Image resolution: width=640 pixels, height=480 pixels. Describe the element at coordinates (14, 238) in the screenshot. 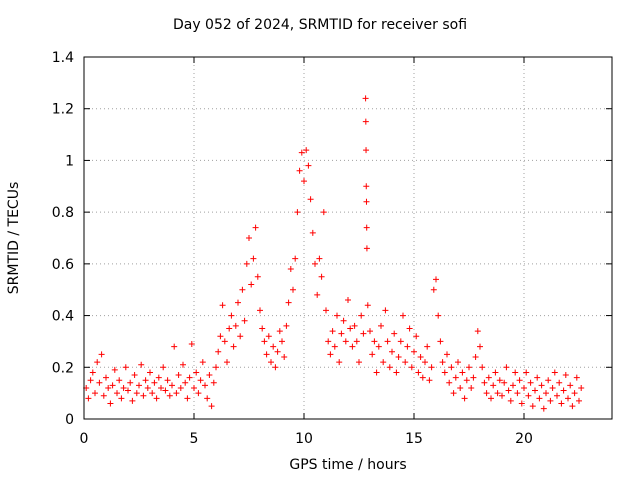

I see `y-axis-label: SRMTID / TECUs` at that location.